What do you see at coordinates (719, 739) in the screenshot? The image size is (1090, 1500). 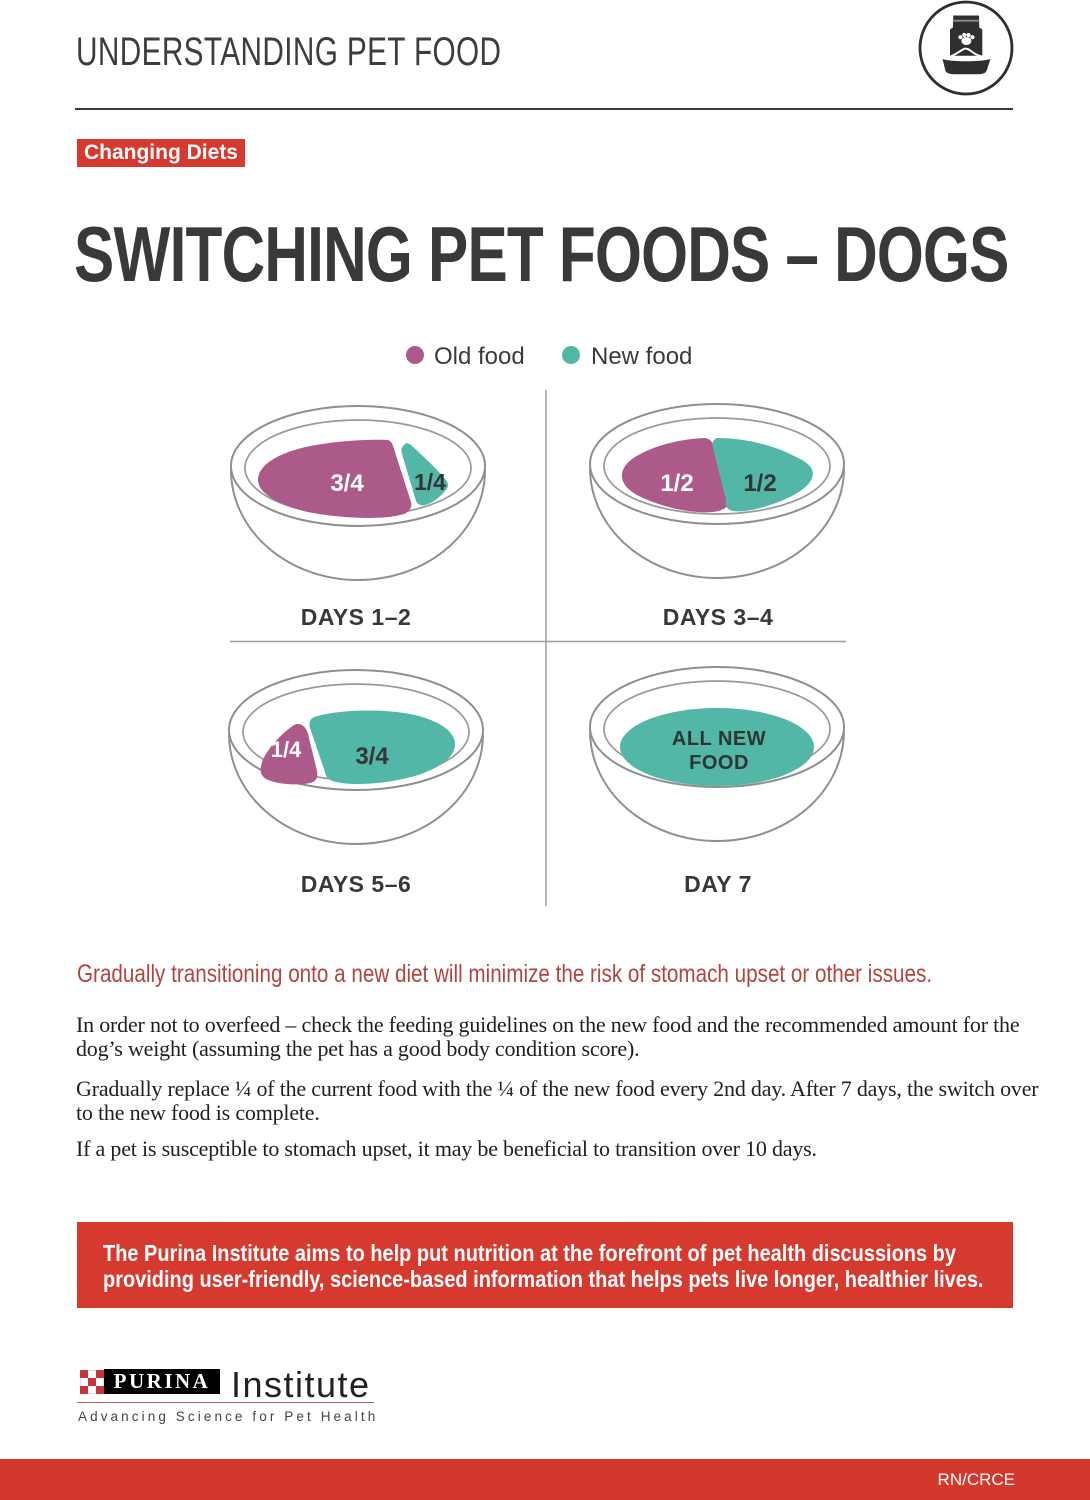 I see `svg-text: ALL NEW` at bounding box center [719, 739].